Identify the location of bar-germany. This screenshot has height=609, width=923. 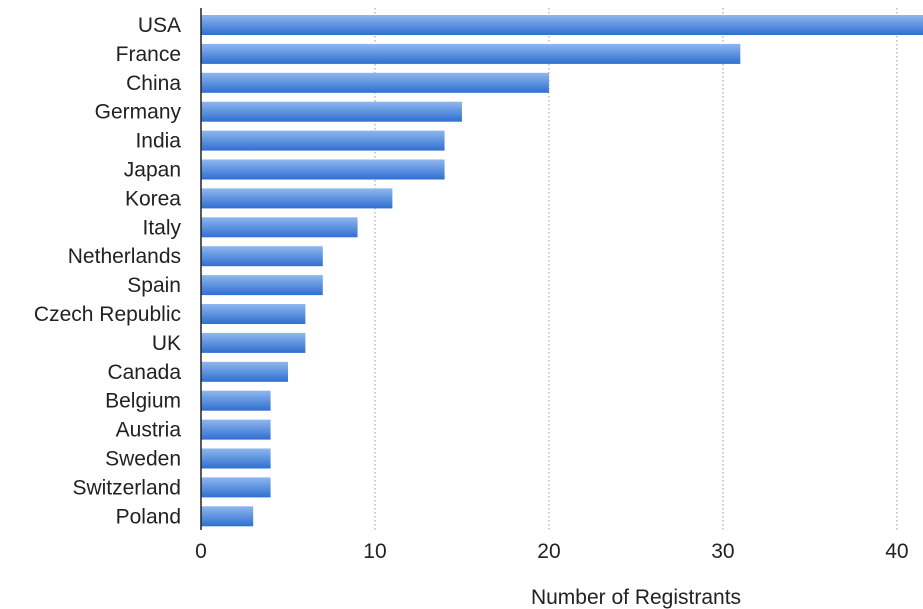
(331, 112).